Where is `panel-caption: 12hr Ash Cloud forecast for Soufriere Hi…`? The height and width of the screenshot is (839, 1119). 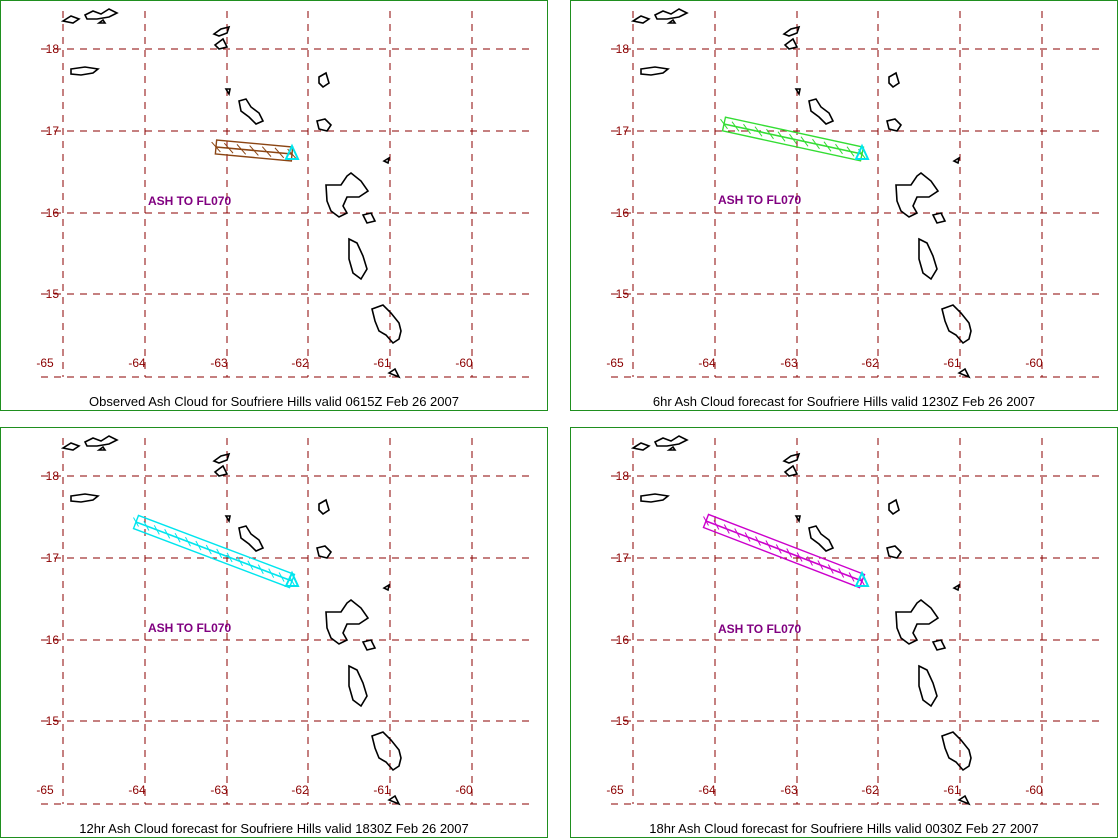
panel-caption: 12hr Ash Cloud forecast for Soufriere Hi… is located at coordinates (274, 828).